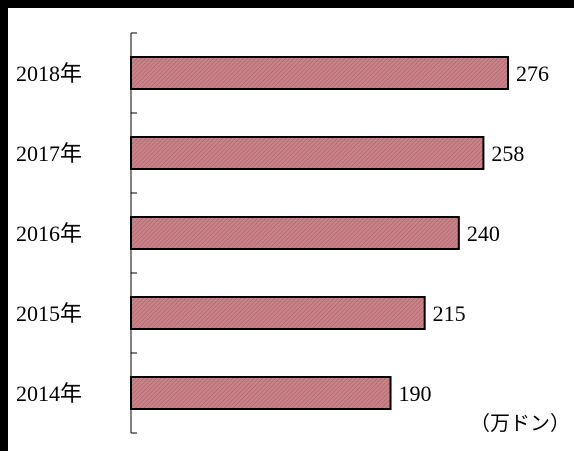  Describe the element at coordinates (532, 73) in the screenshot. I see `value-label: 276` at that location.